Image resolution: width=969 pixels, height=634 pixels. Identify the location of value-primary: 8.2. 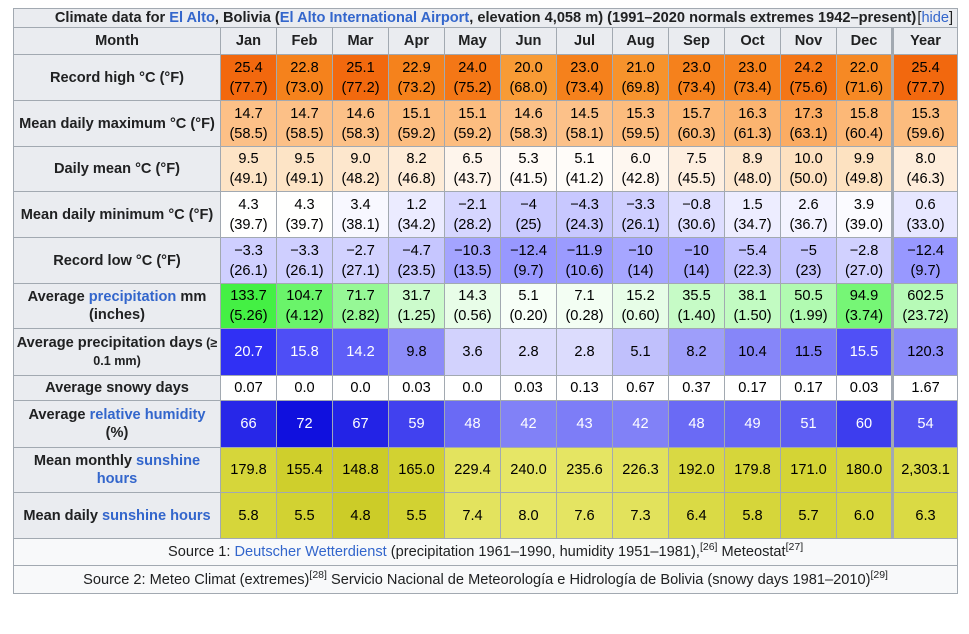
(416, 159).